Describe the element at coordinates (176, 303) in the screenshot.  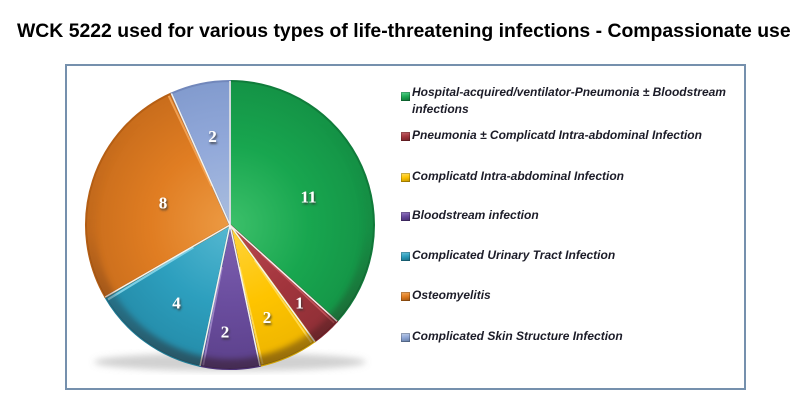
I see `svg-text: 4` at that location.